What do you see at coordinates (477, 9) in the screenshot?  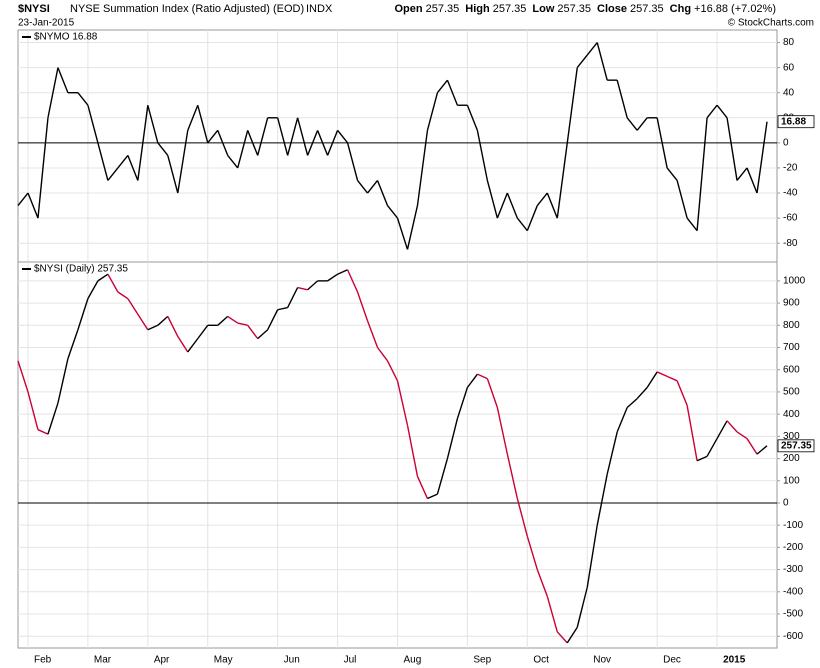 I see `quote-label: High` at bounding box center [477, 9].